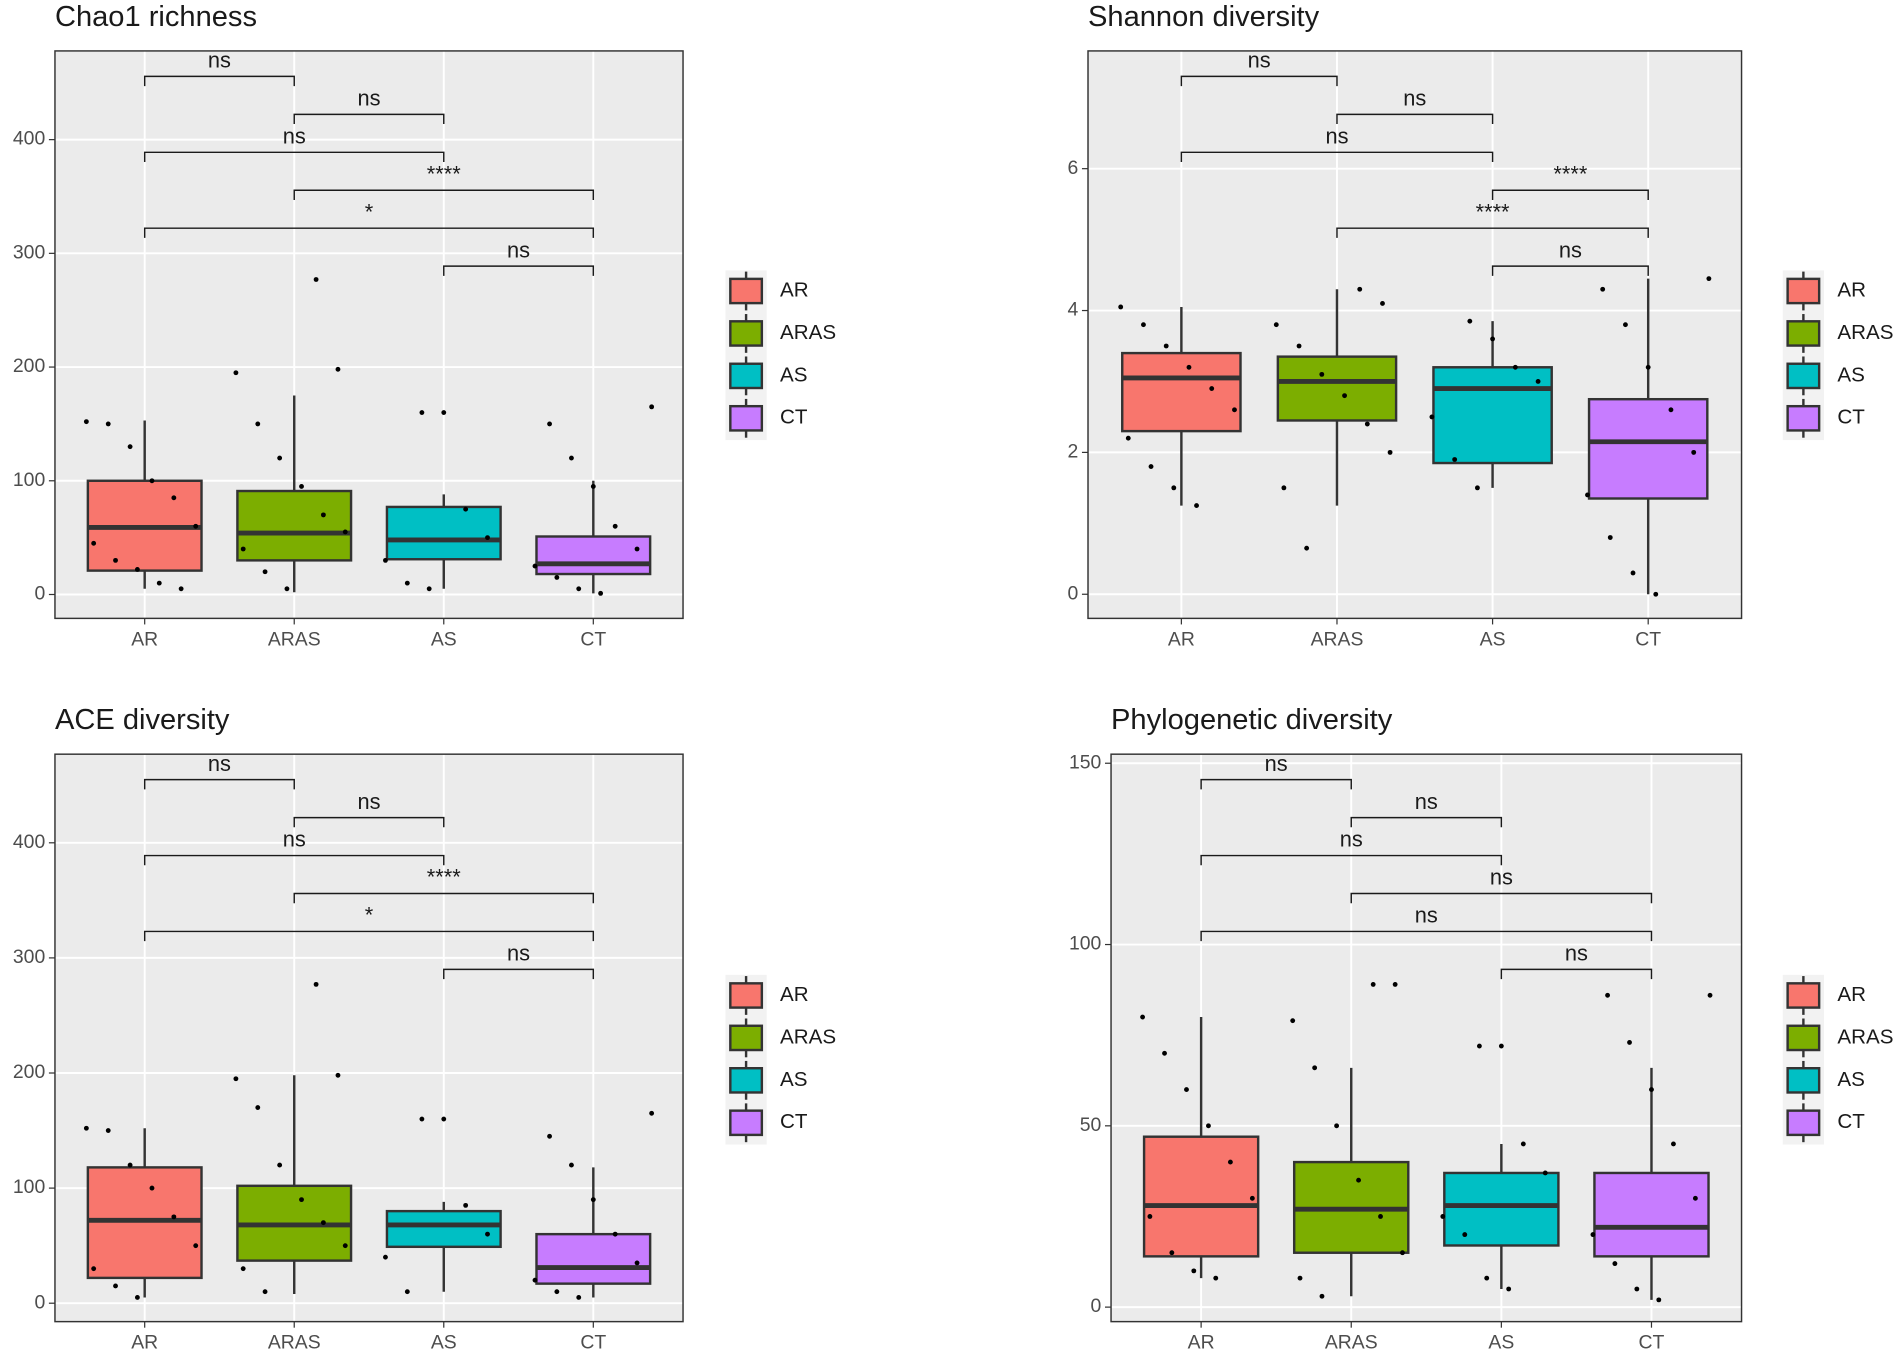 Image resolution: width=1902 pixels, height=1358 pixels. I want to click on significance-label: ****, so click(1493, 211).